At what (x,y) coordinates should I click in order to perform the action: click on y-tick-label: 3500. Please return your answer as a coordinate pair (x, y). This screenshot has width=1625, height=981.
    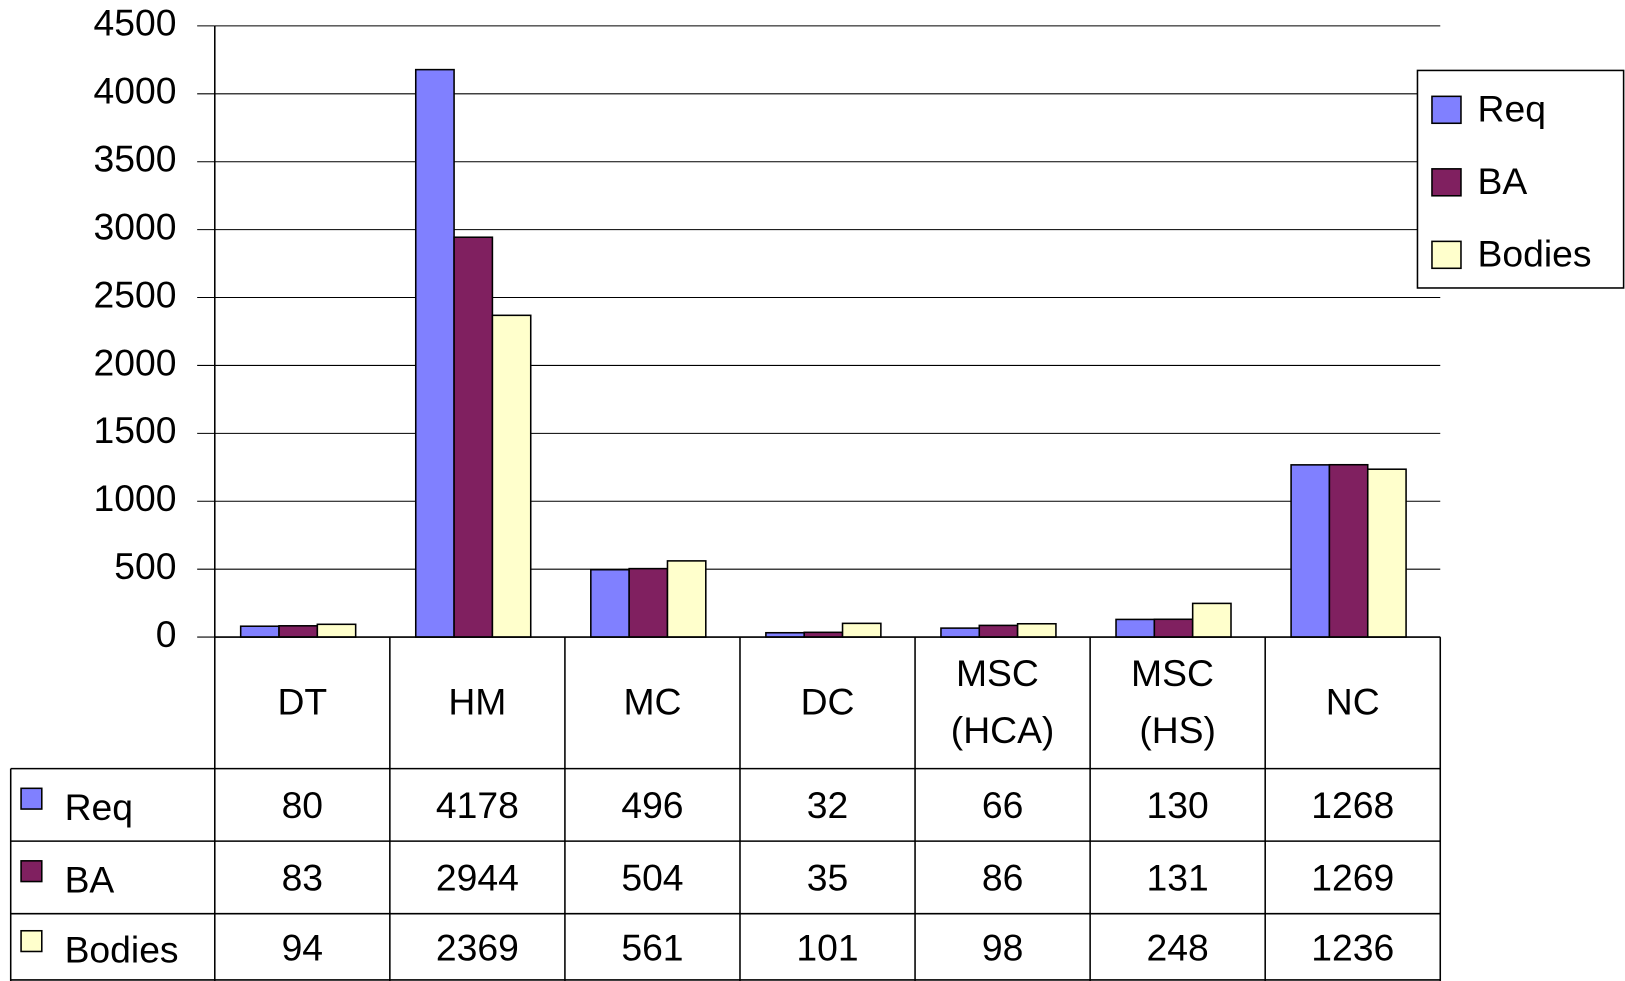
    Looking at the image, I should click on (135, 159).